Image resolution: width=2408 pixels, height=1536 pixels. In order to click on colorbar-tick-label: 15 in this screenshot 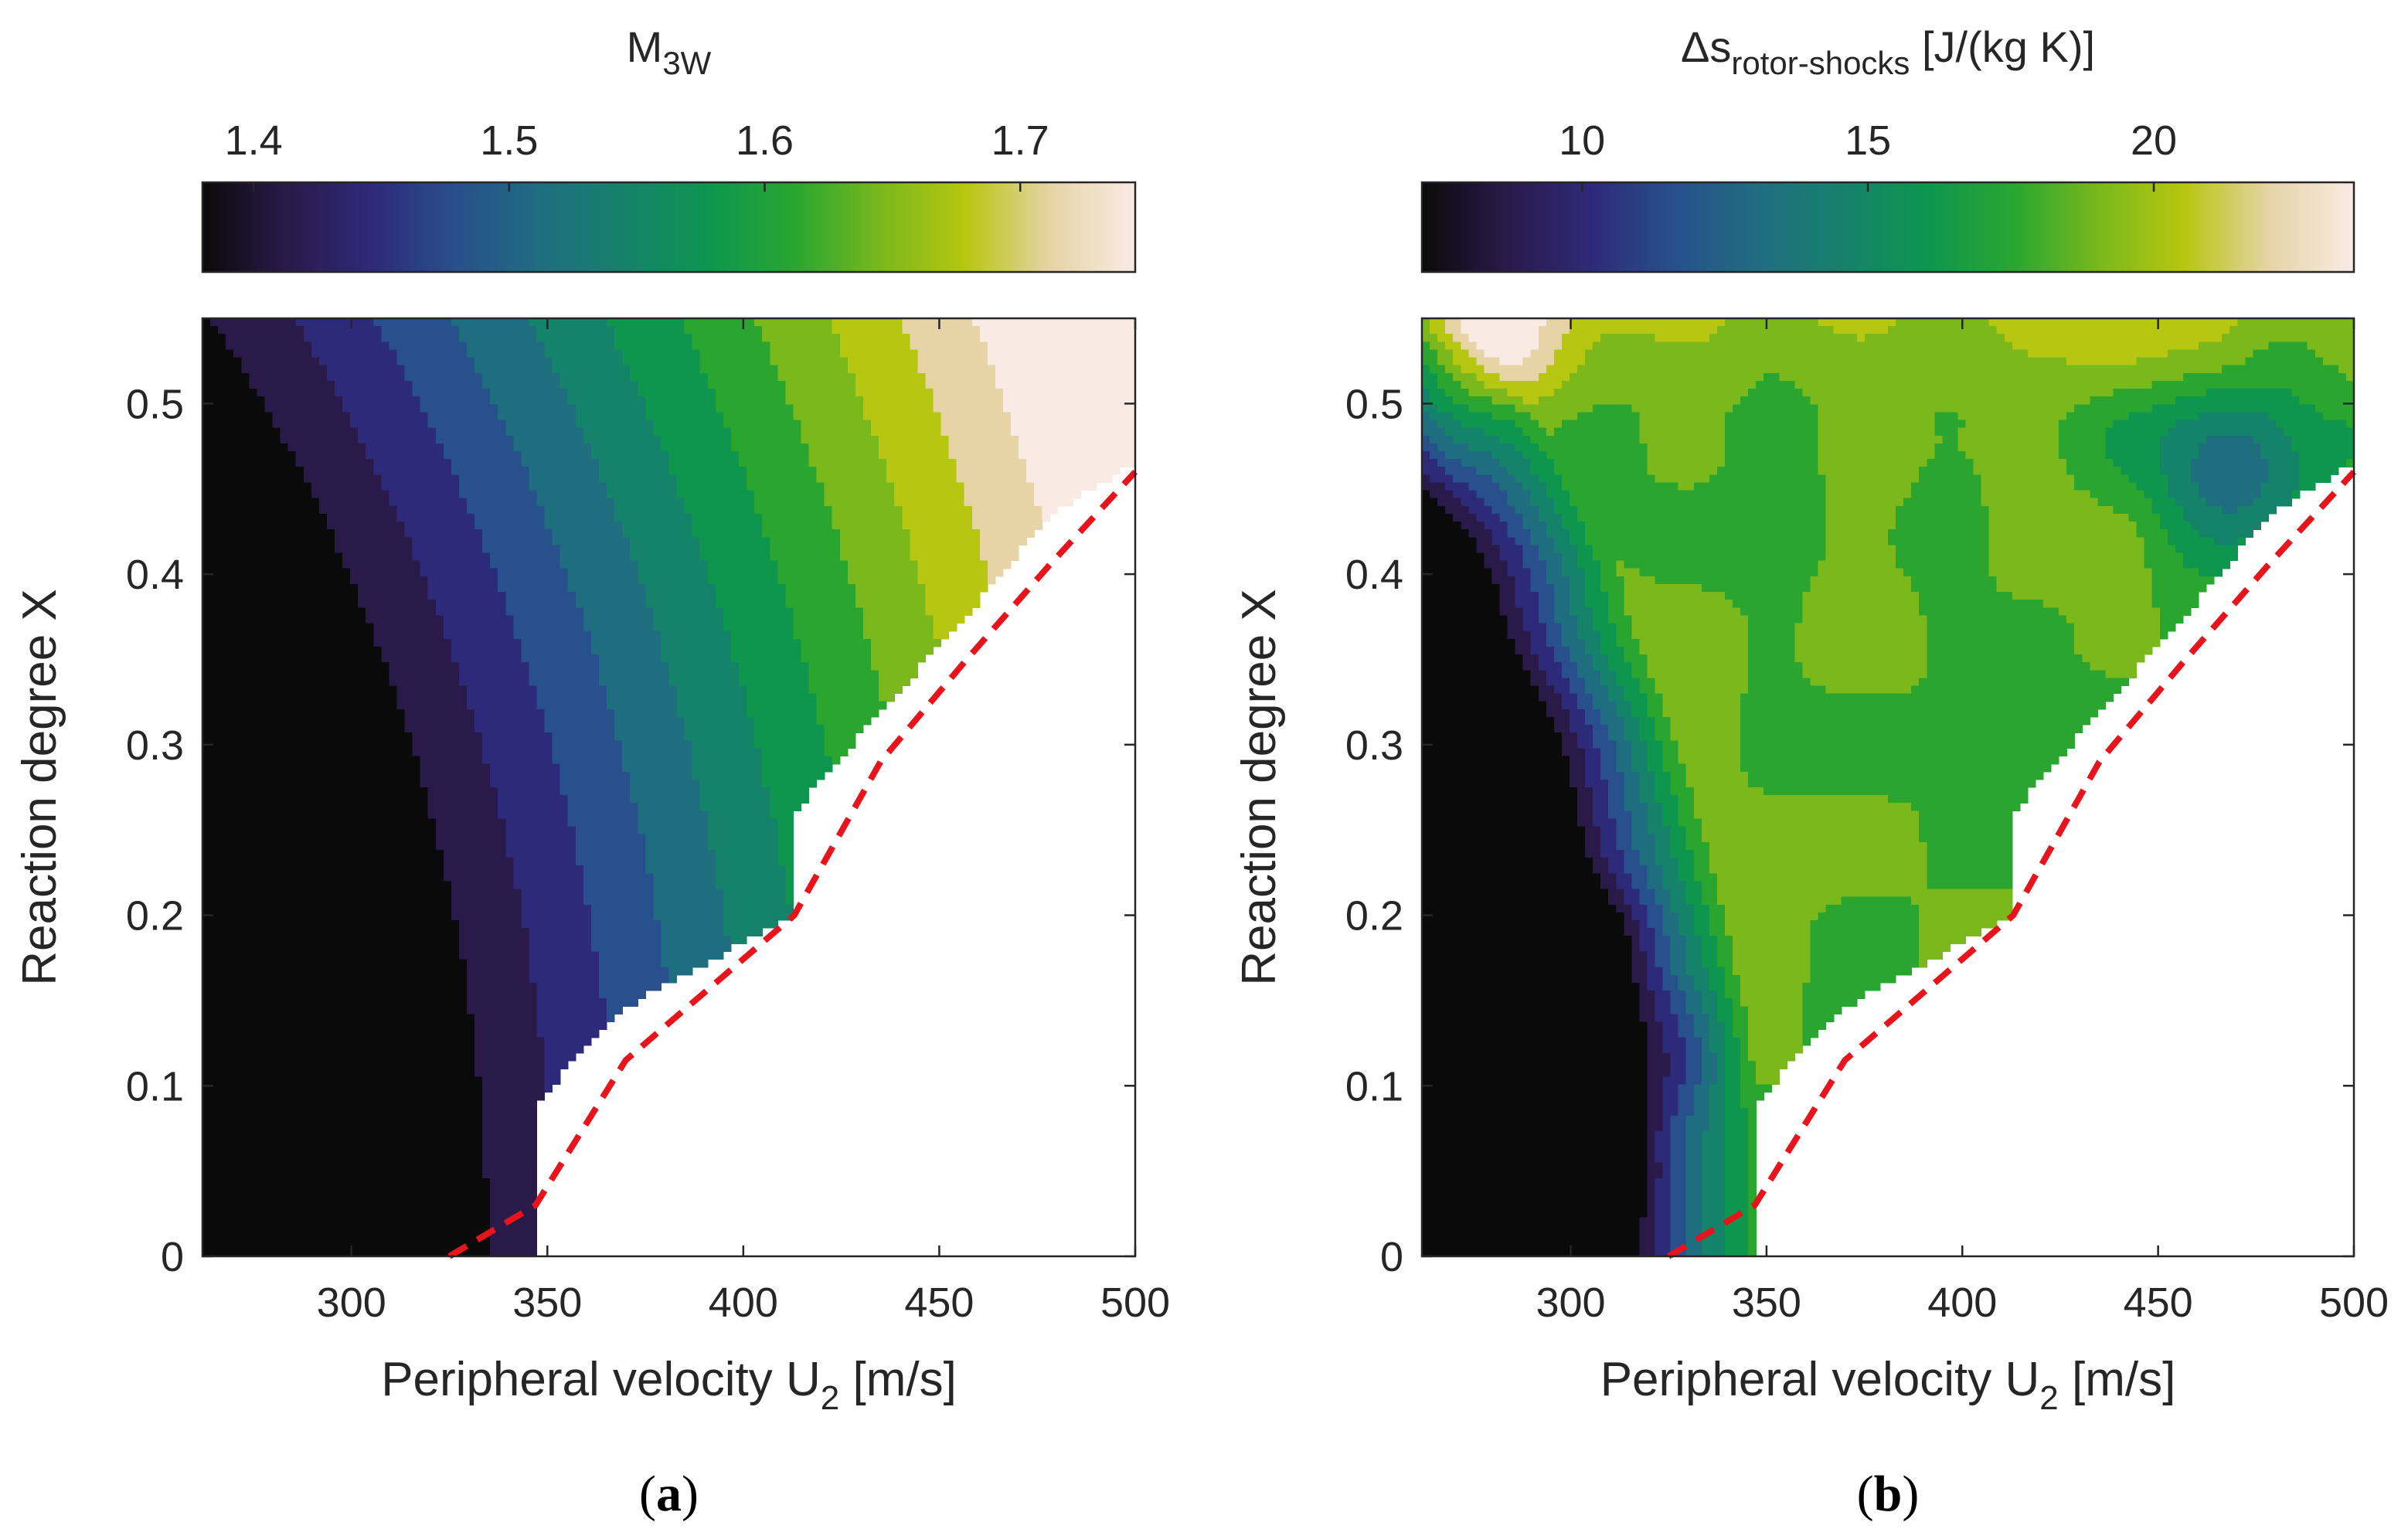, I will do `click(1868, 140)`.